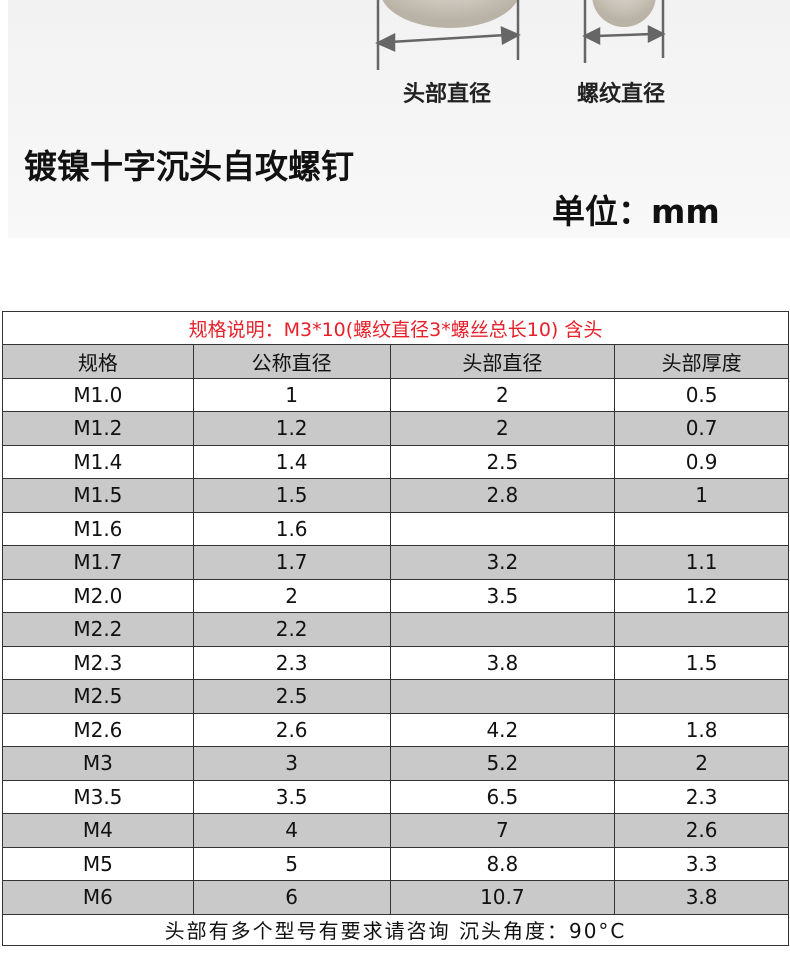 This screenshot has height=953, width=790. Describe the element at coordinates (98, 394) in the screenshot. I see `table-cell: M1.0` at that location.